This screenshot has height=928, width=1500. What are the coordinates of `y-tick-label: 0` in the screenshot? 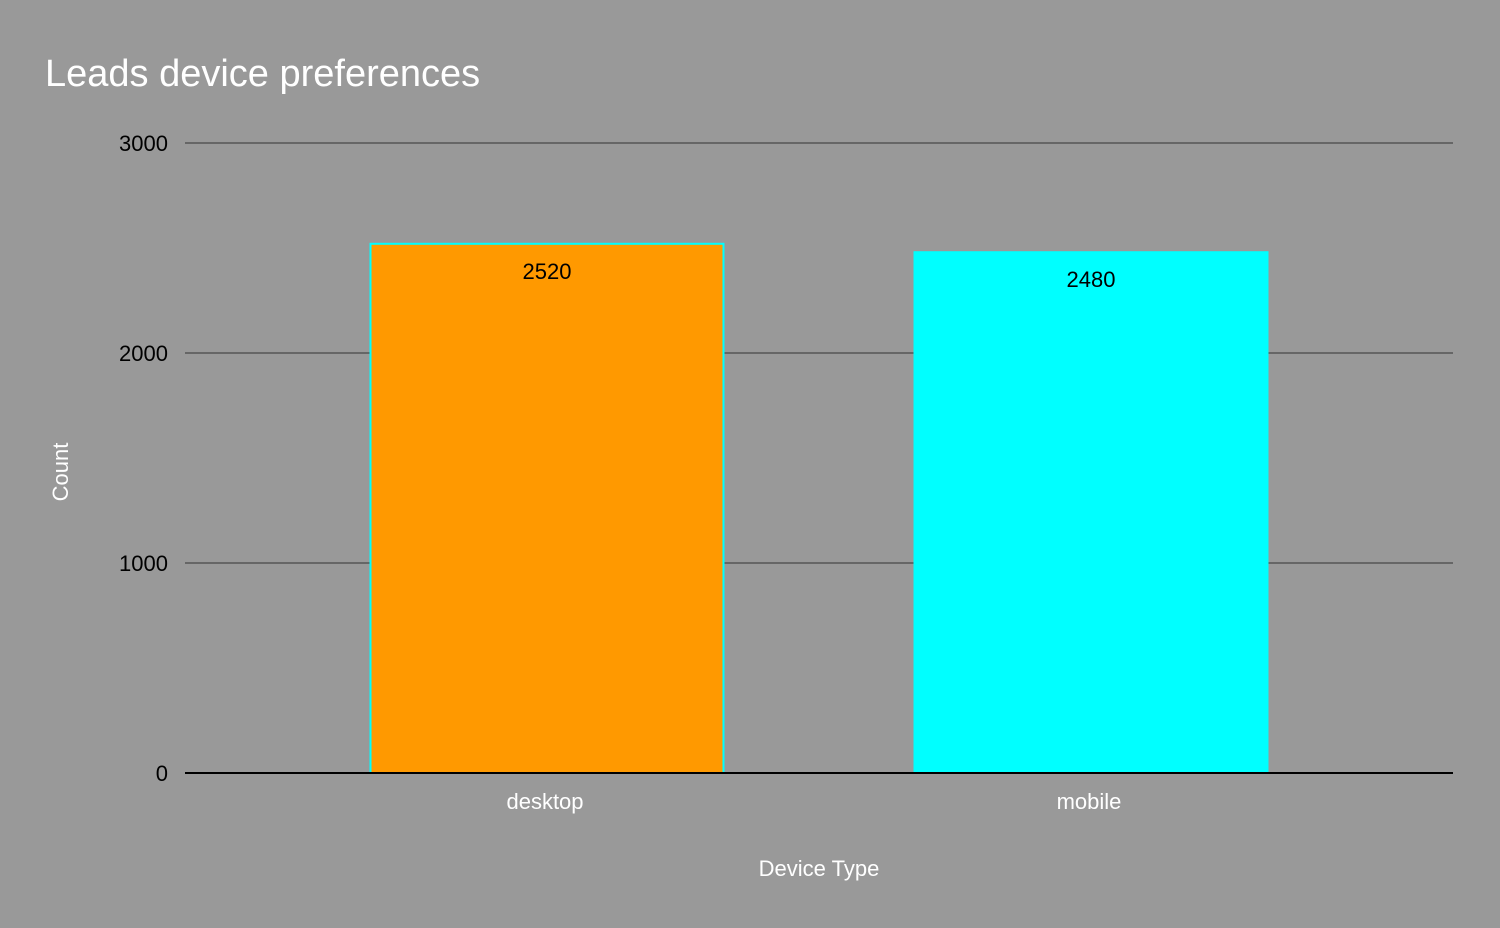 It's located at (162, 773).